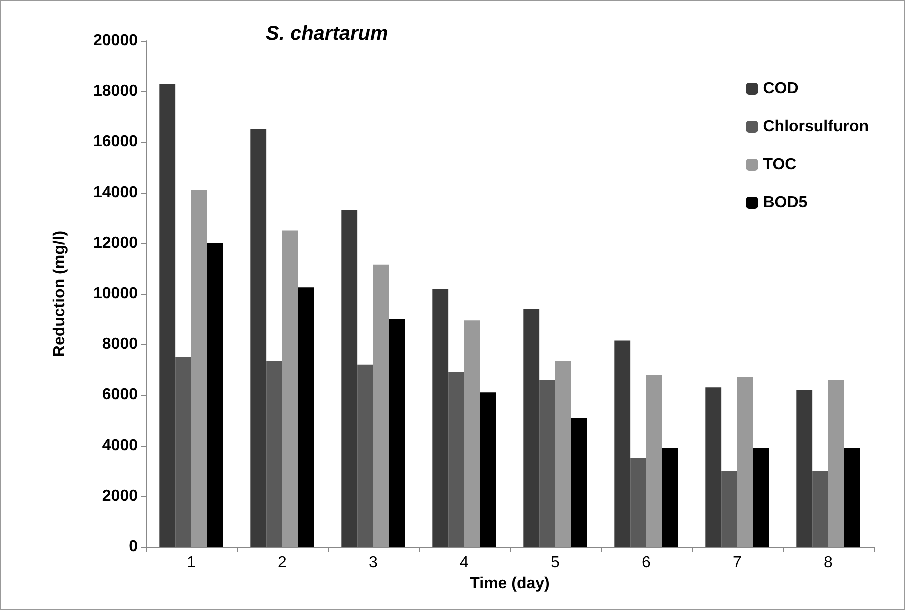  Describe the element at coordinates (780, 165) in the screenshot. I see `legend-label: TOC` at that location.